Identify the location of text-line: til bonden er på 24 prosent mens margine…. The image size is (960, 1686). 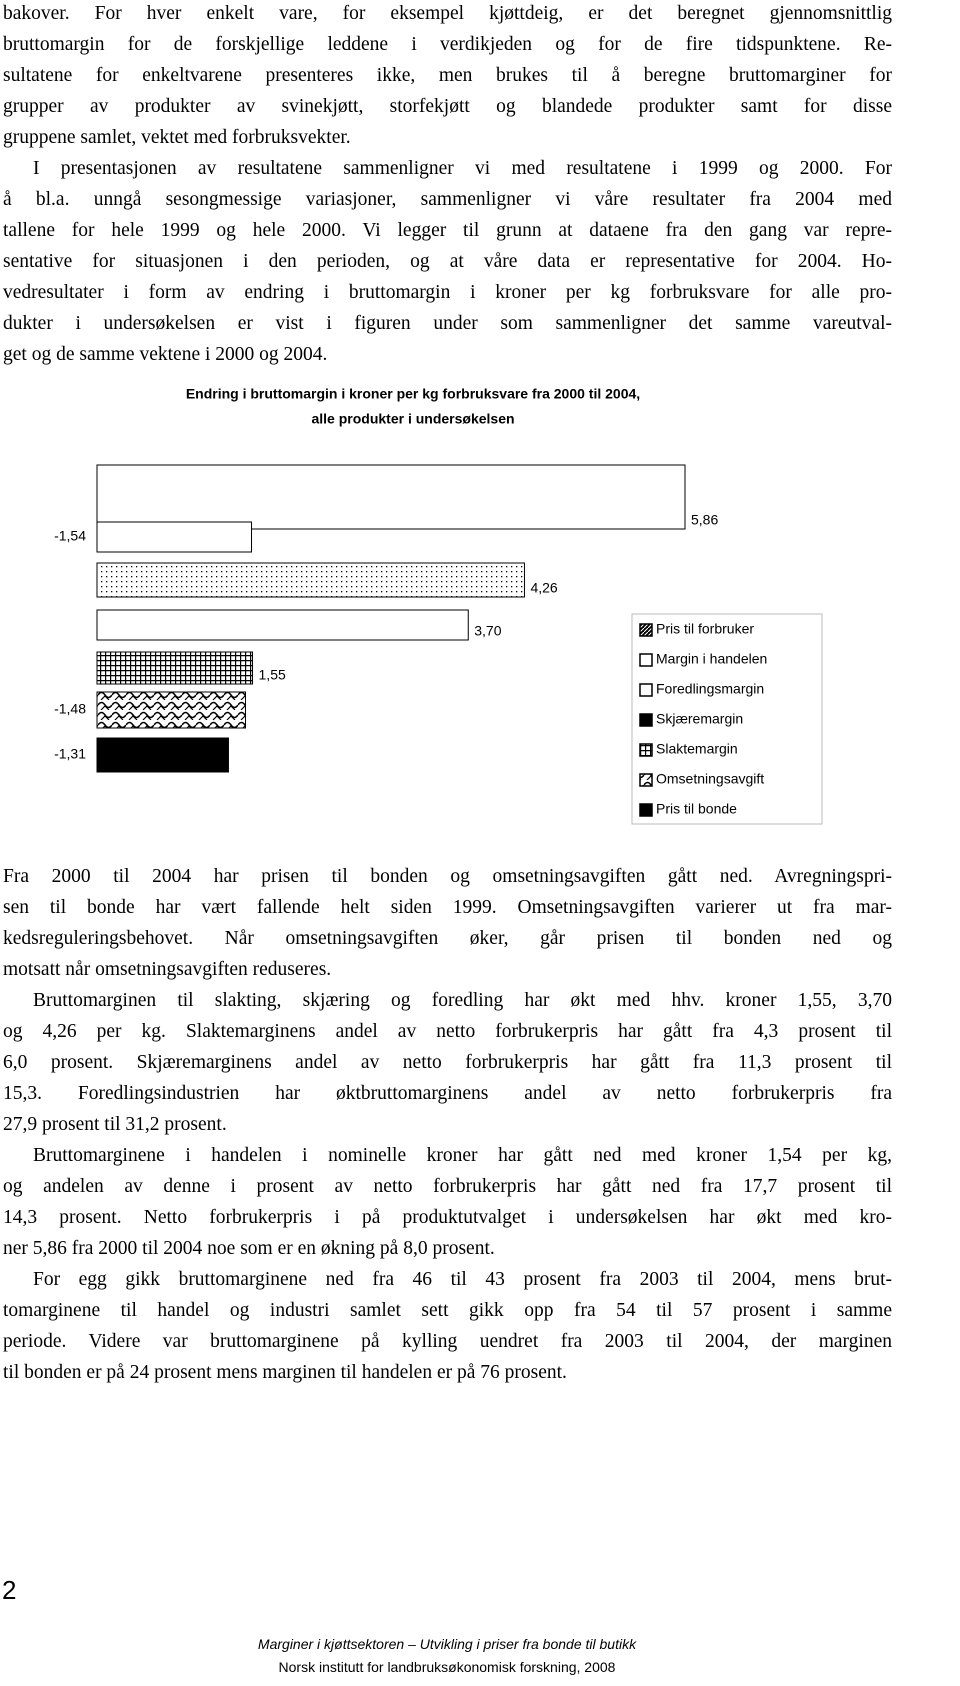
(285, 1372).